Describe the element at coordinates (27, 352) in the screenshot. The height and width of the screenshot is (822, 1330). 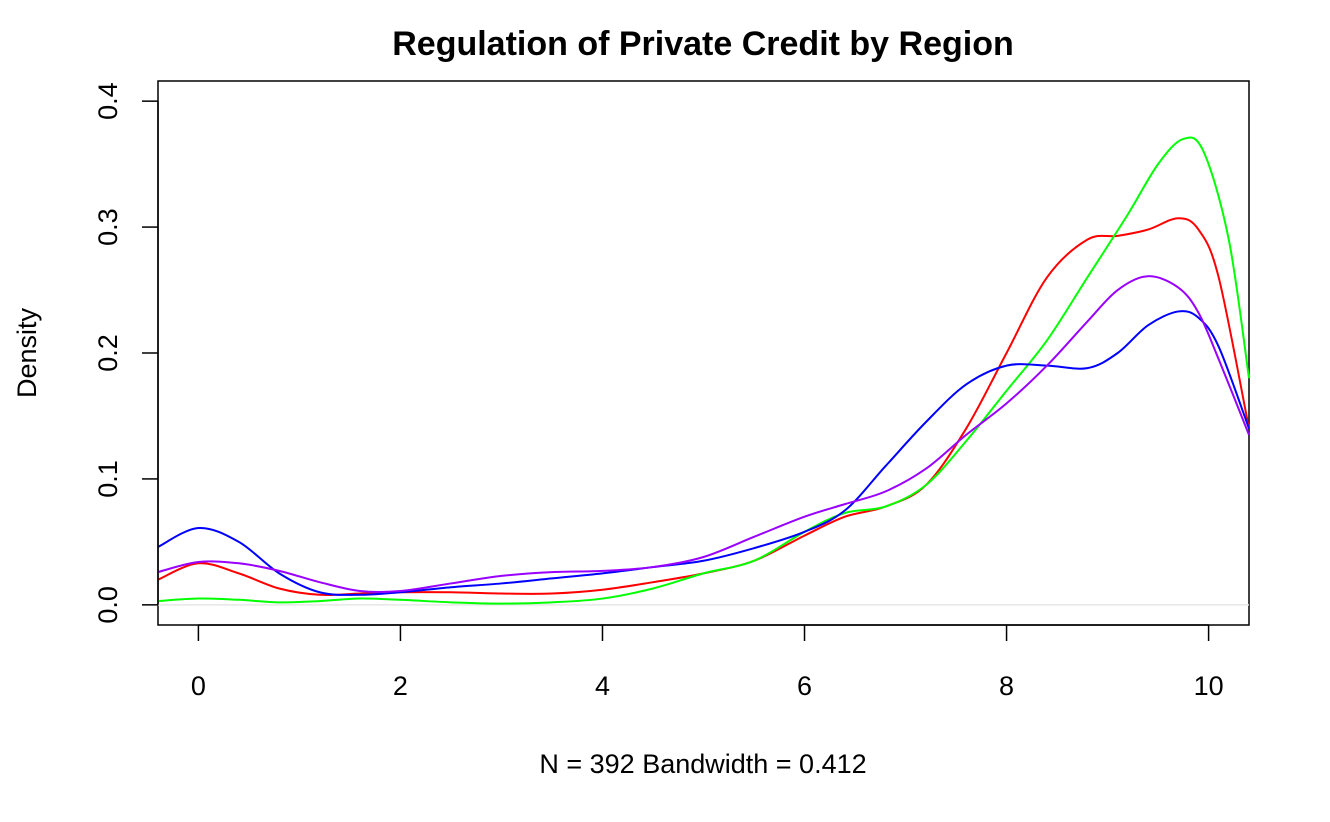
I see `y-axis-label: Density` at that location.